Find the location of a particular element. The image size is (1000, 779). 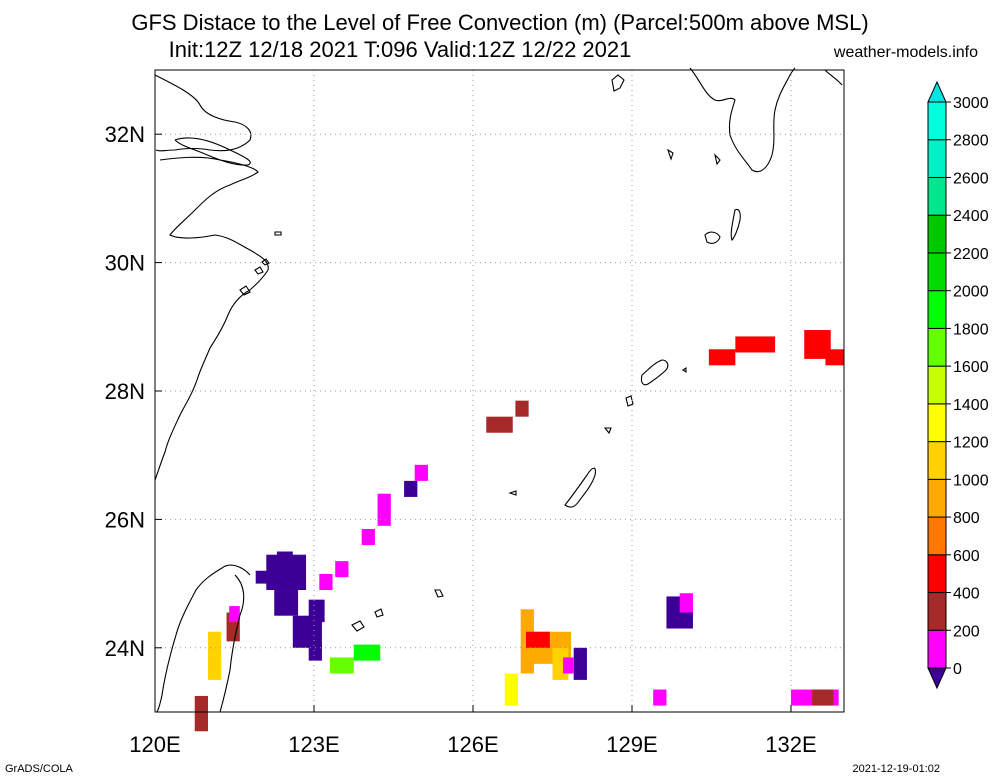

colorbar-label: 800 is located at coordinates (966, 518).